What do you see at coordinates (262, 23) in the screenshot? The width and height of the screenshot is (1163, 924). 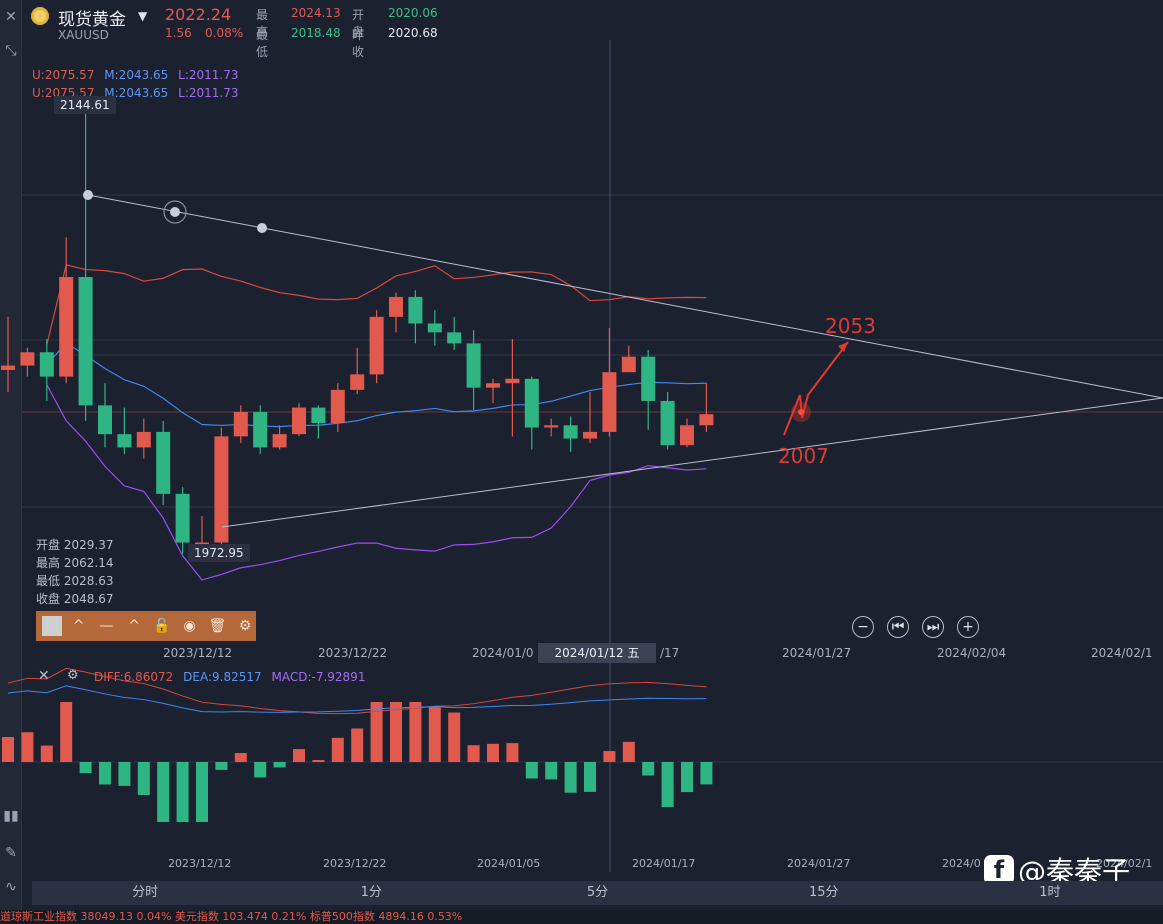 I see `high-label: 最高` at bounding box center [262, 23].